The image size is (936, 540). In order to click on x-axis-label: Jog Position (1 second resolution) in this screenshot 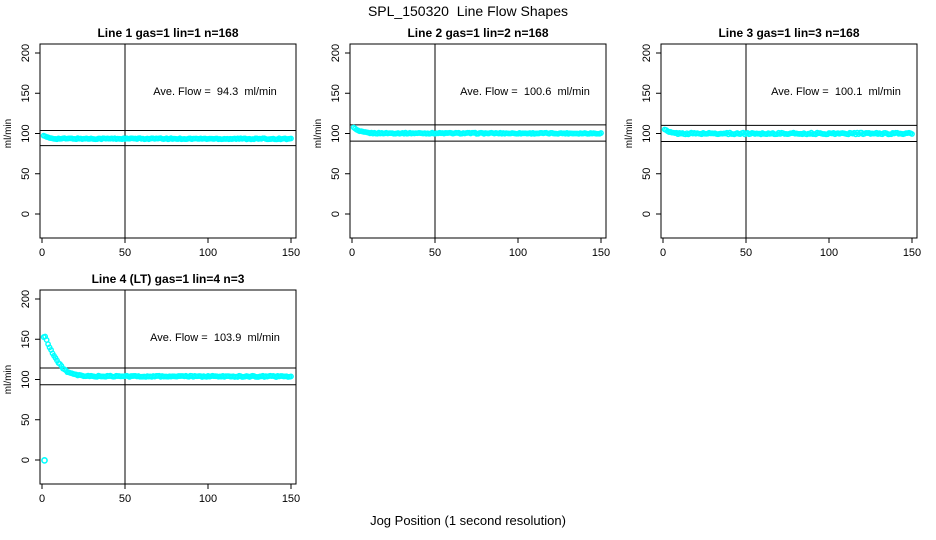, I will do `click(468, 520)`.